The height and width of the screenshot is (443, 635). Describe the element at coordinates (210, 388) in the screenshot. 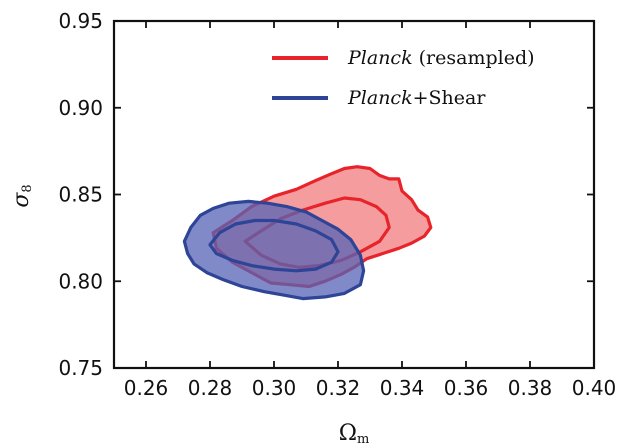

I see `x-tick-label: 0.28` at that location.